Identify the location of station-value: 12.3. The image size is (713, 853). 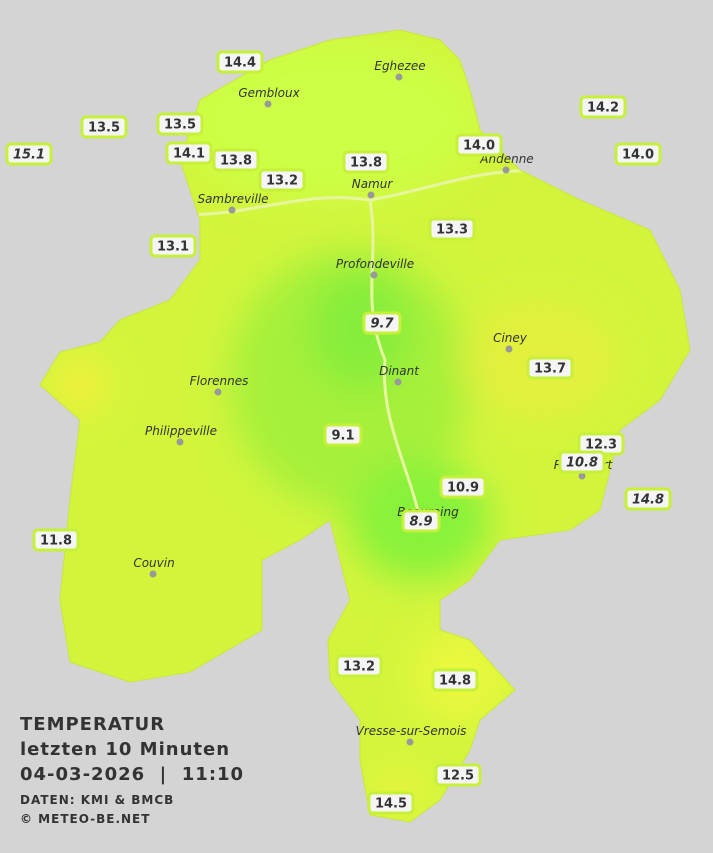
(601, 445).